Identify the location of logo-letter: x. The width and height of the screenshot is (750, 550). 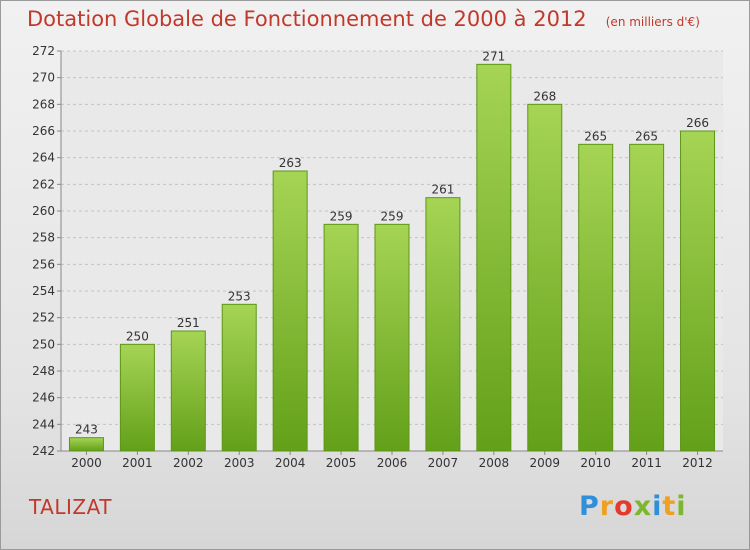
(643, 506).